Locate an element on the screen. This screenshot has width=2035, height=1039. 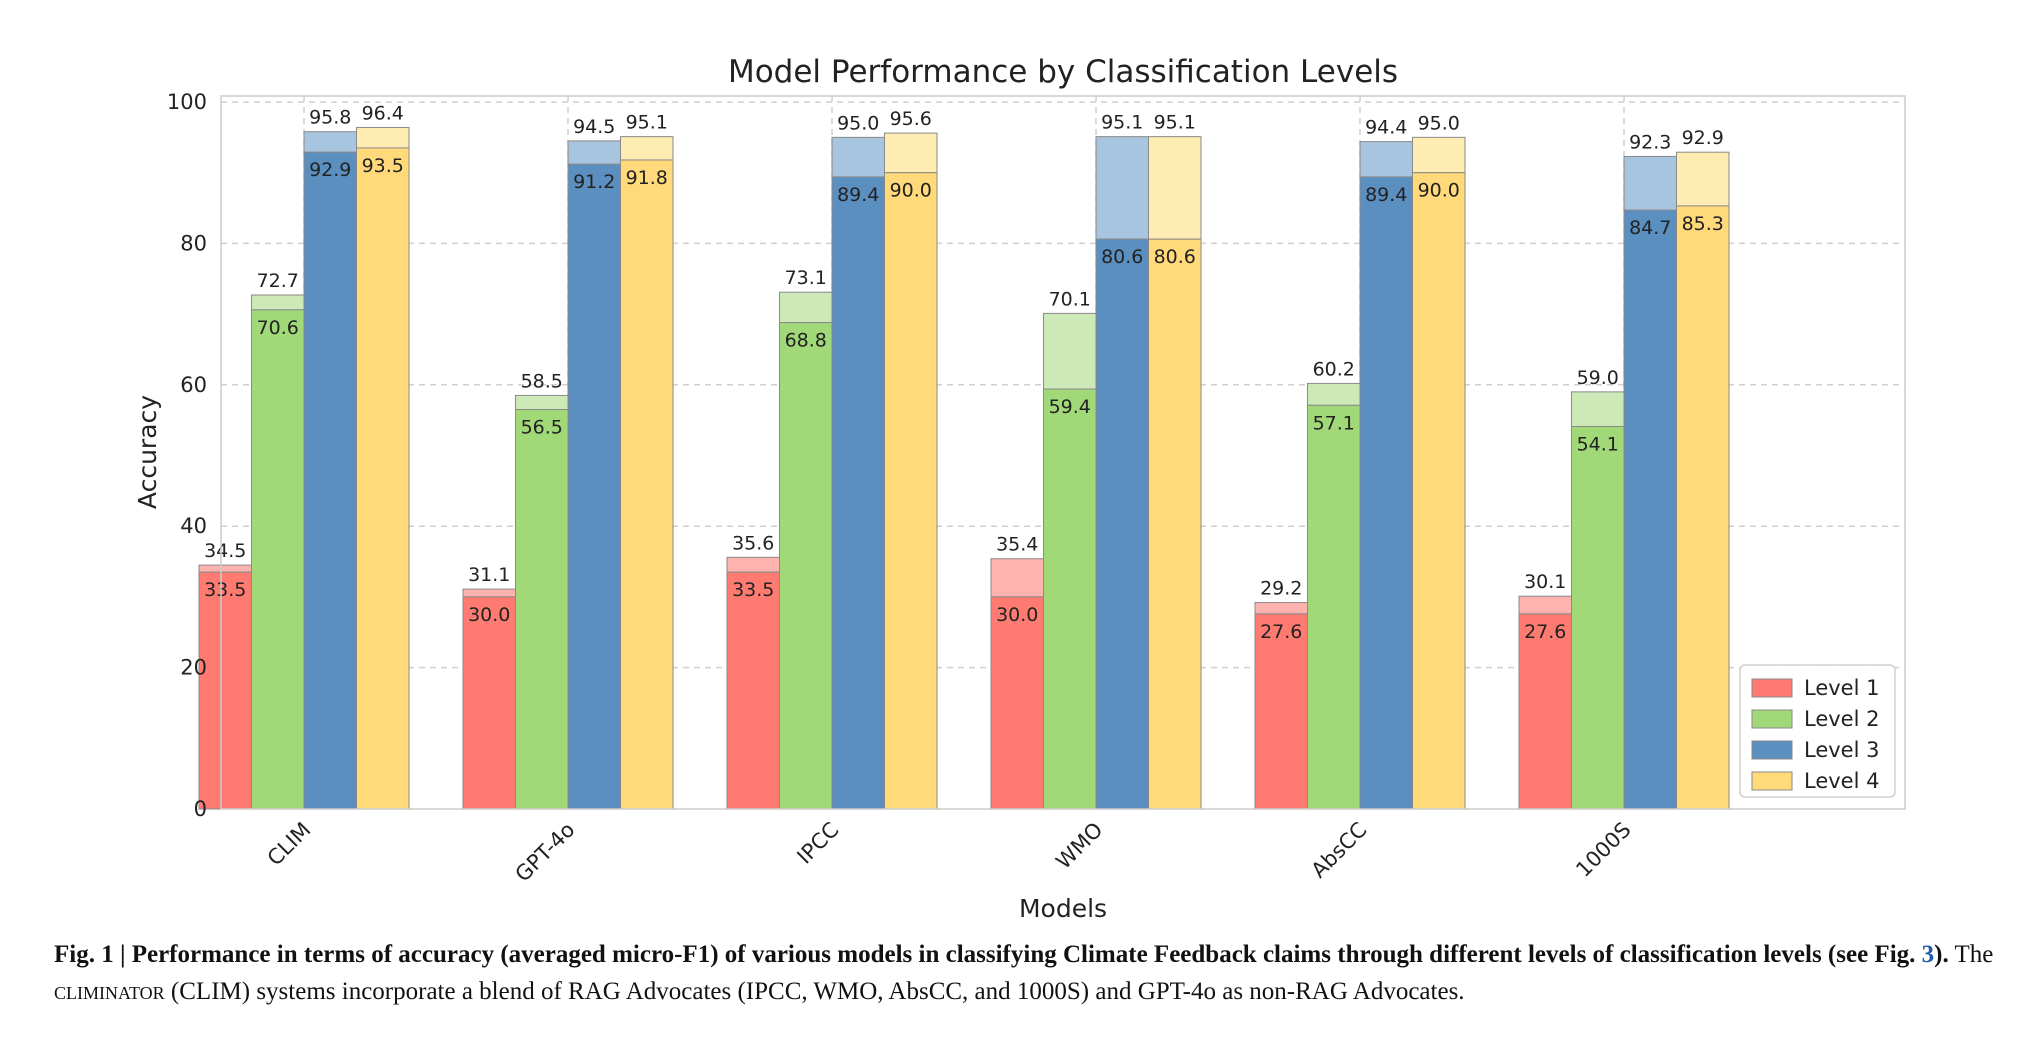
x-tick-label: IPCC is located at coordinates (817, 843).